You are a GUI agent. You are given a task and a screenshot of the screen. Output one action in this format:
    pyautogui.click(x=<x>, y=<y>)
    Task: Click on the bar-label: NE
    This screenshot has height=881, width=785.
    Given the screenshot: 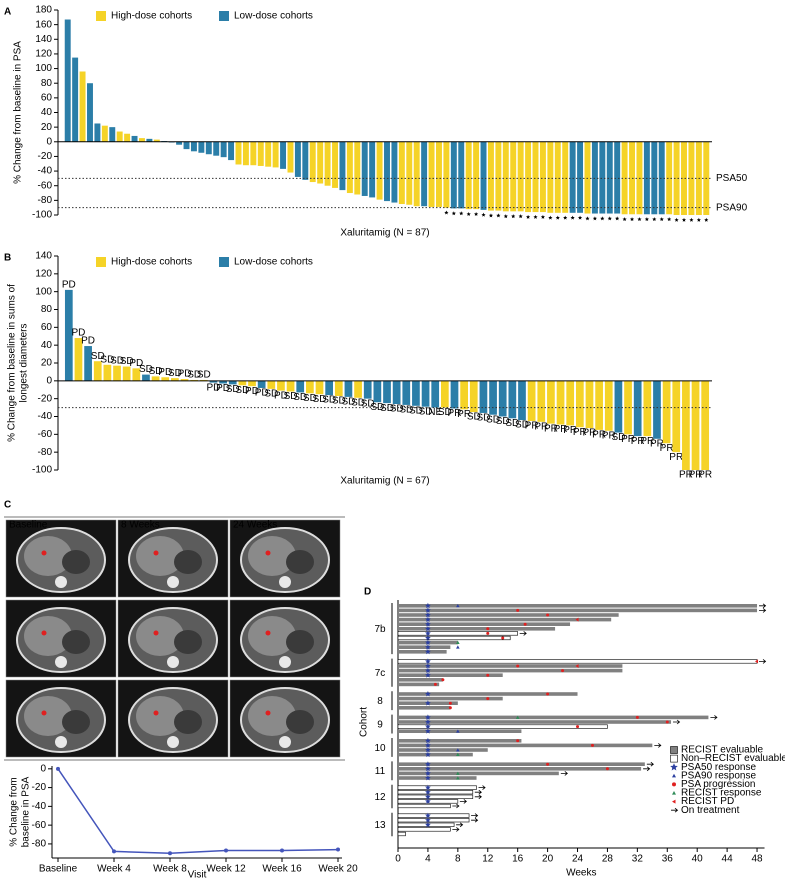 What is the action you would take?
    pyautogui.click(x=435, y=412)
    